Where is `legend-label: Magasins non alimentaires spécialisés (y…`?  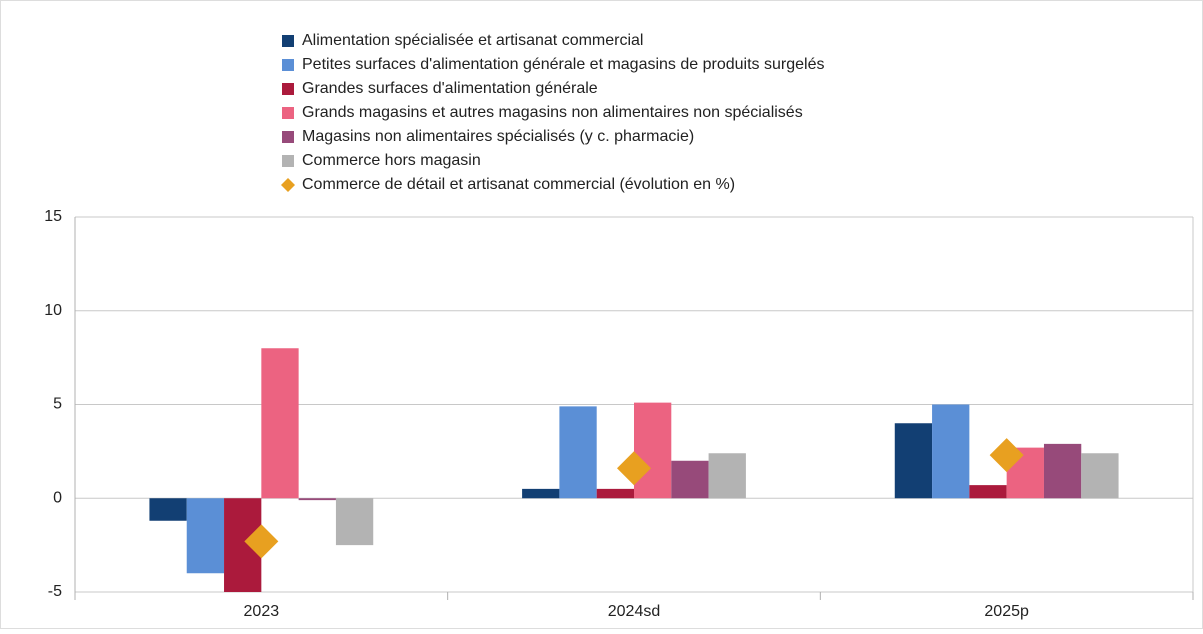
legend-label: Magasins non alimentaires spécialisés (y… is located at coordinates (498, 136).